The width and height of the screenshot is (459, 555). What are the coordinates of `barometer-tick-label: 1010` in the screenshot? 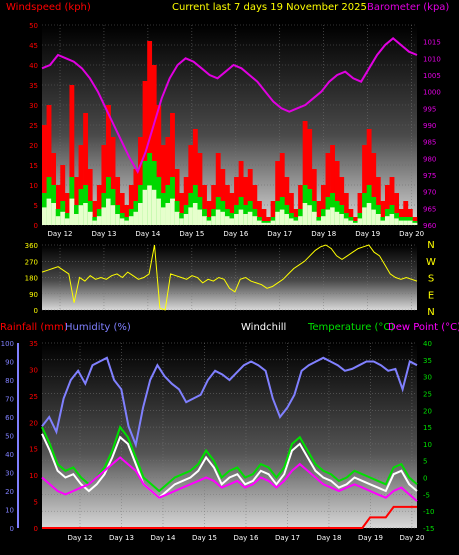 It's located at (432, 59).